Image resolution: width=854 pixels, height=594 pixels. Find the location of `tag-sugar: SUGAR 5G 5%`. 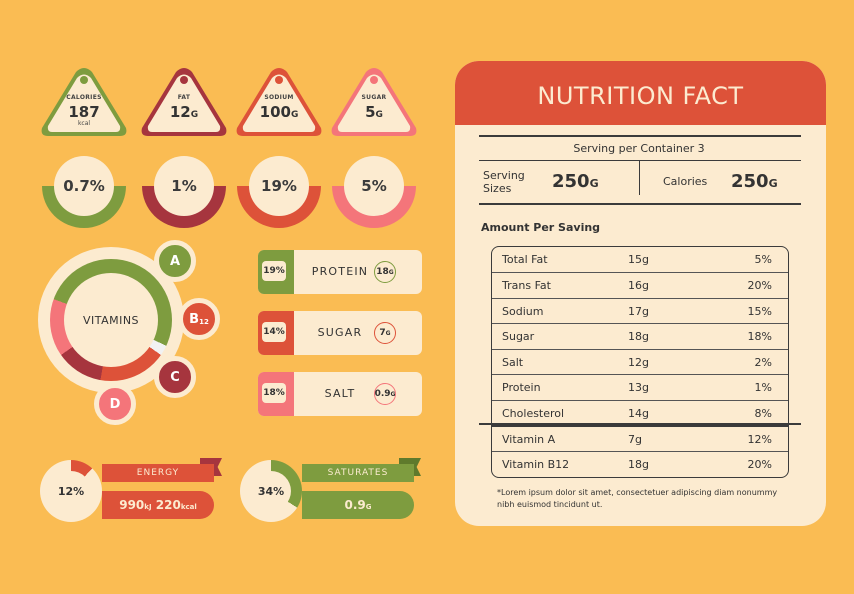

tag-sugar: SUGAR 5G 5% is located at coordinates (374, 147).